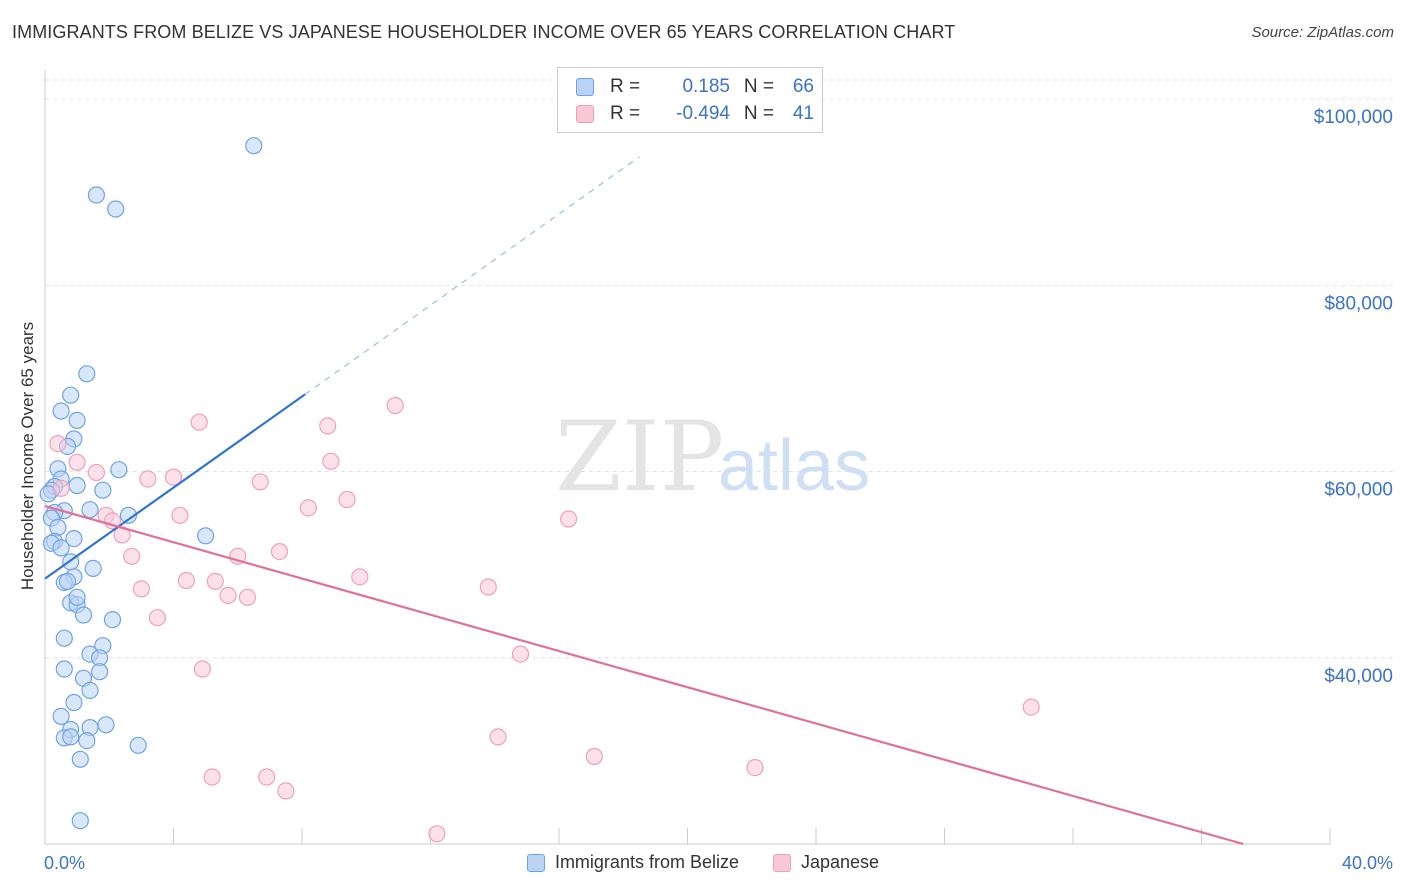 The height and width of the screenshot is (892, 1406). I want to click on y-tick-label: $80,000, so click(1358, 303).